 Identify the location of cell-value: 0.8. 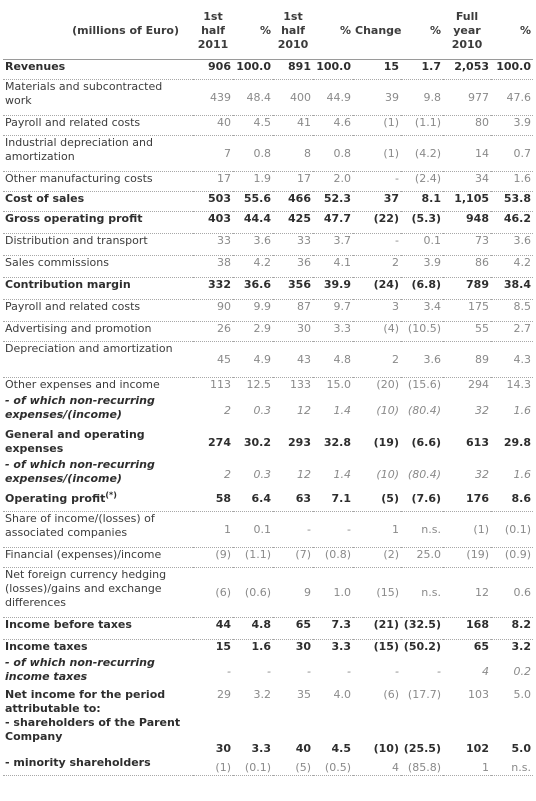
(253, 153).